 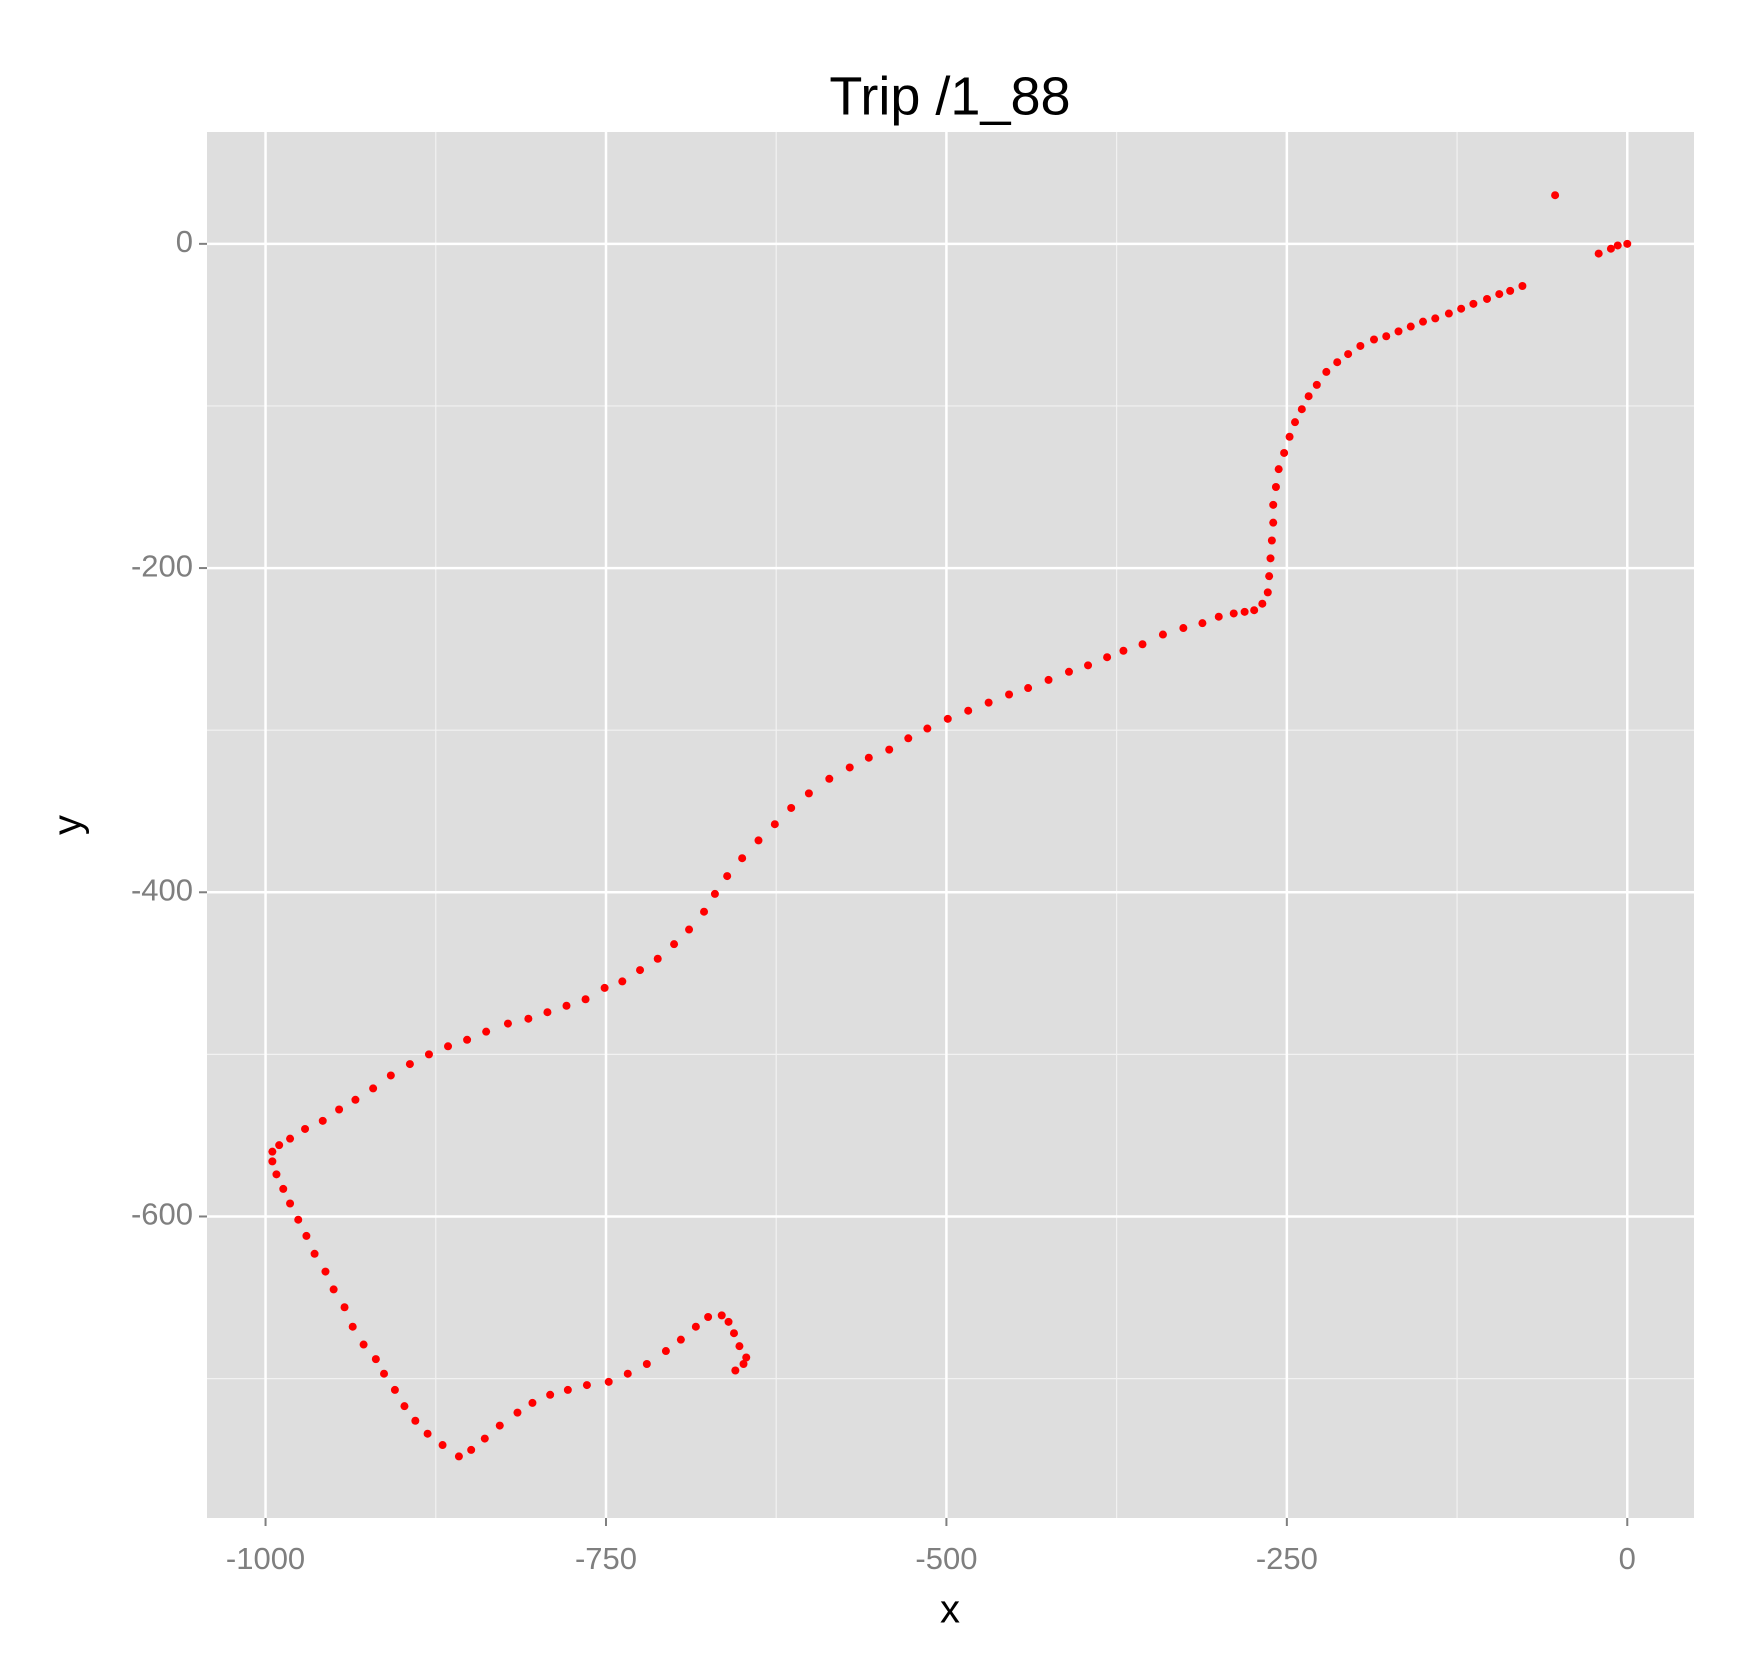 What do you see at coordinates (184, 241) in the screenshot?
I see `y-tick-label: 0` at bounding box center [184, 241].